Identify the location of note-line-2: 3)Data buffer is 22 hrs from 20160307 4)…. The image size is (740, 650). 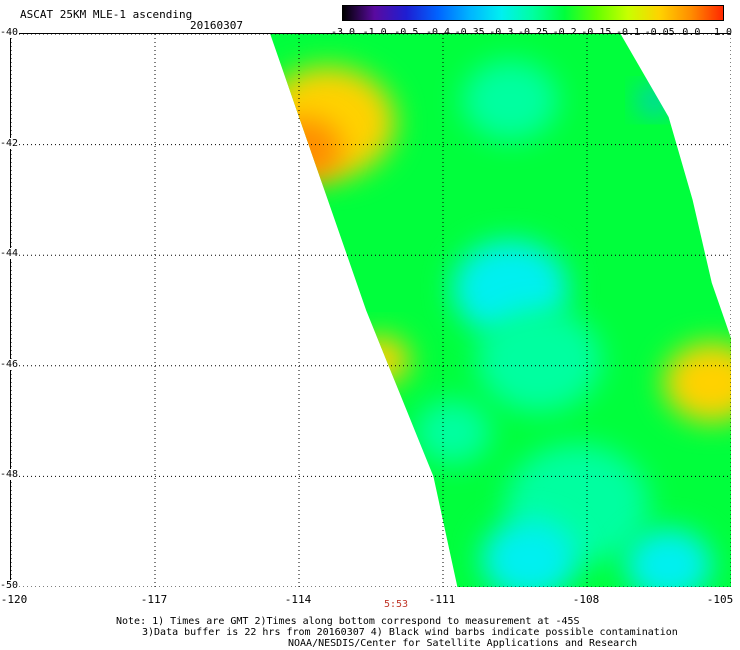
(410, 632).